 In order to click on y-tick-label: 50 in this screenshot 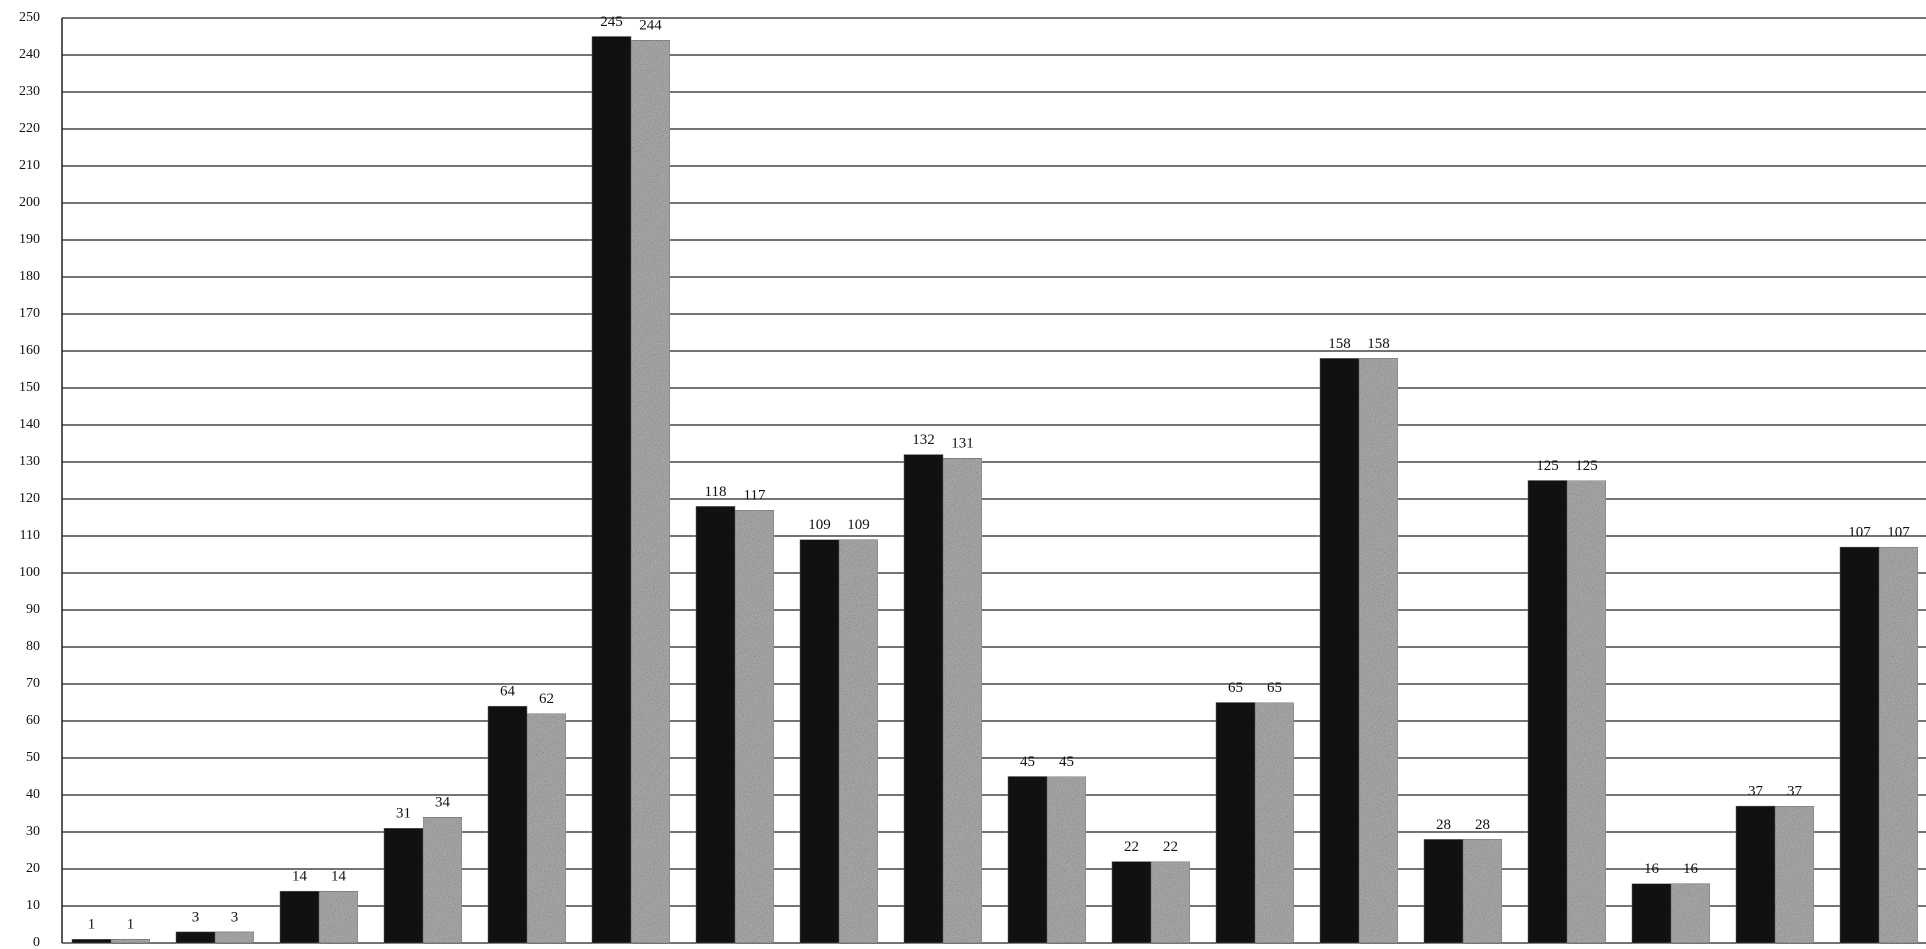, I will do `click(33, 757)`.